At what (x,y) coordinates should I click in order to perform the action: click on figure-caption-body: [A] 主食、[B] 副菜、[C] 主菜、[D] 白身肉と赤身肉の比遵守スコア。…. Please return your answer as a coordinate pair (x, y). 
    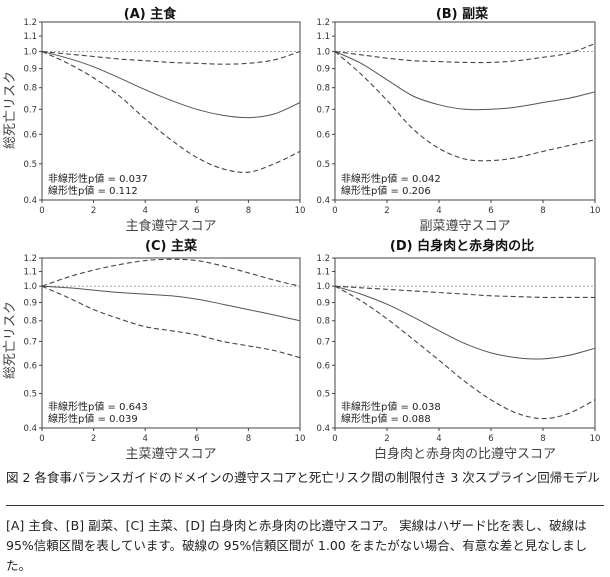
    Looking at the image, I should click on (297, 545).